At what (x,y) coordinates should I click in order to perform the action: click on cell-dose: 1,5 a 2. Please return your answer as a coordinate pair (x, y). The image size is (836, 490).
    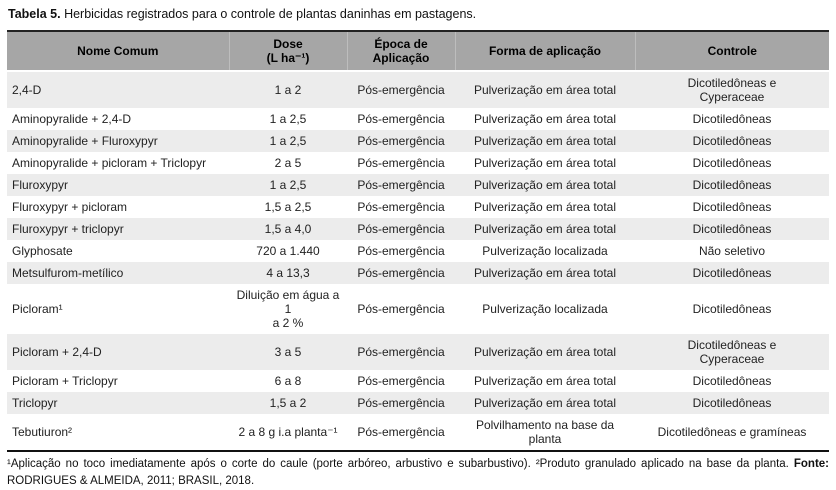
    Looking at the image, I should click on (288, 403).